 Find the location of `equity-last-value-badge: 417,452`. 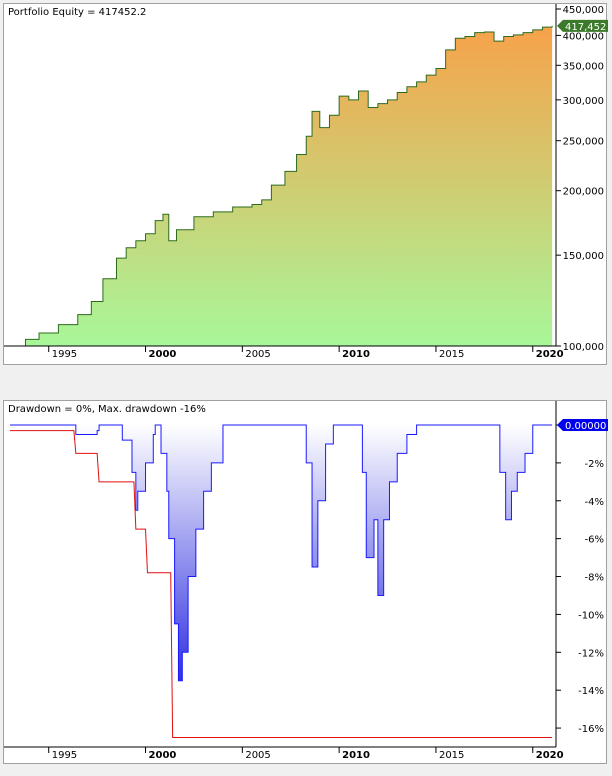

equity-last-value-badge: 417,452 is located at coordinates (582, 26).